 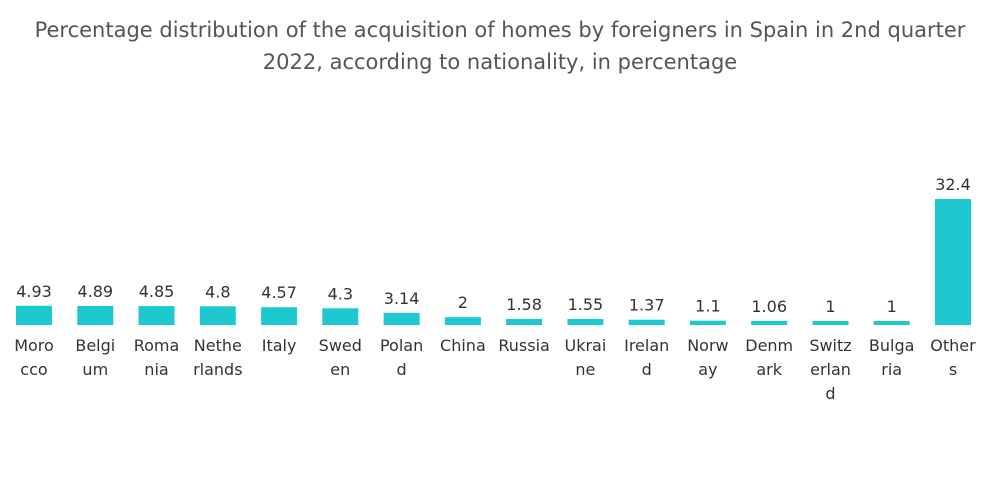 I want to click on category-label-7: China, so click(x=463, y=345).